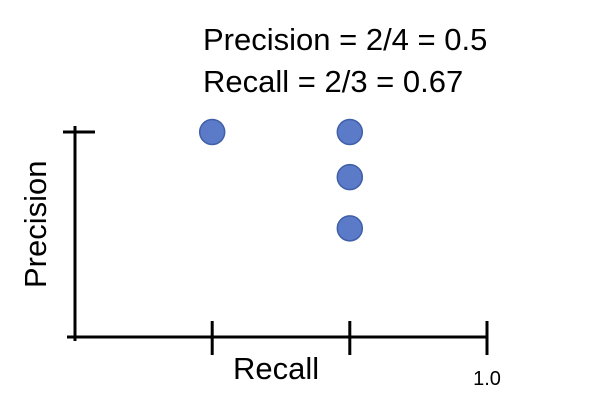 The width and height of the screenshot is (594, 402). Describe the element at coordinates (487, 379) in the screenshot. I see `x-tick-label-2: 1.0` at that location.